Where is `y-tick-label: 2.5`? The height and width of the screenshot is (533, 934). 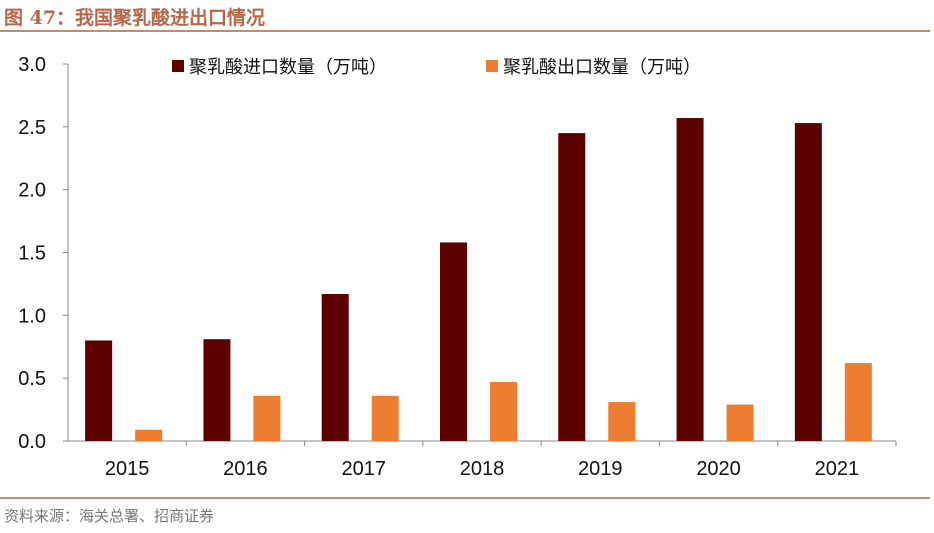
y-tick-label: 2.5 is located at coordinates (32, 128).